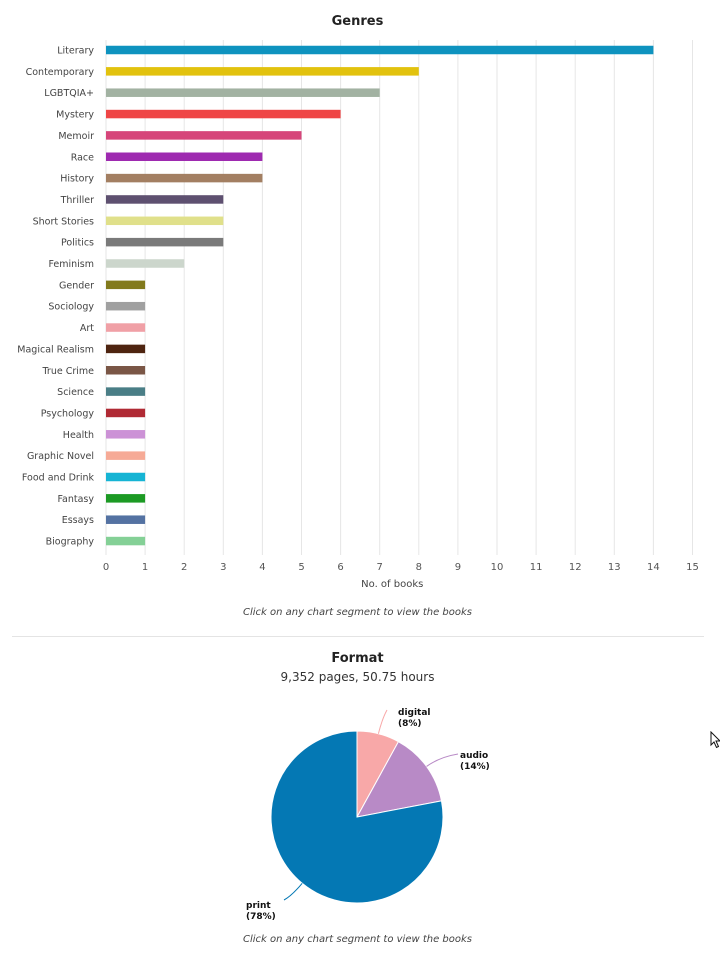 This screenshot has width=720, height=960. I want to click on bar-race, so click(184, 157).